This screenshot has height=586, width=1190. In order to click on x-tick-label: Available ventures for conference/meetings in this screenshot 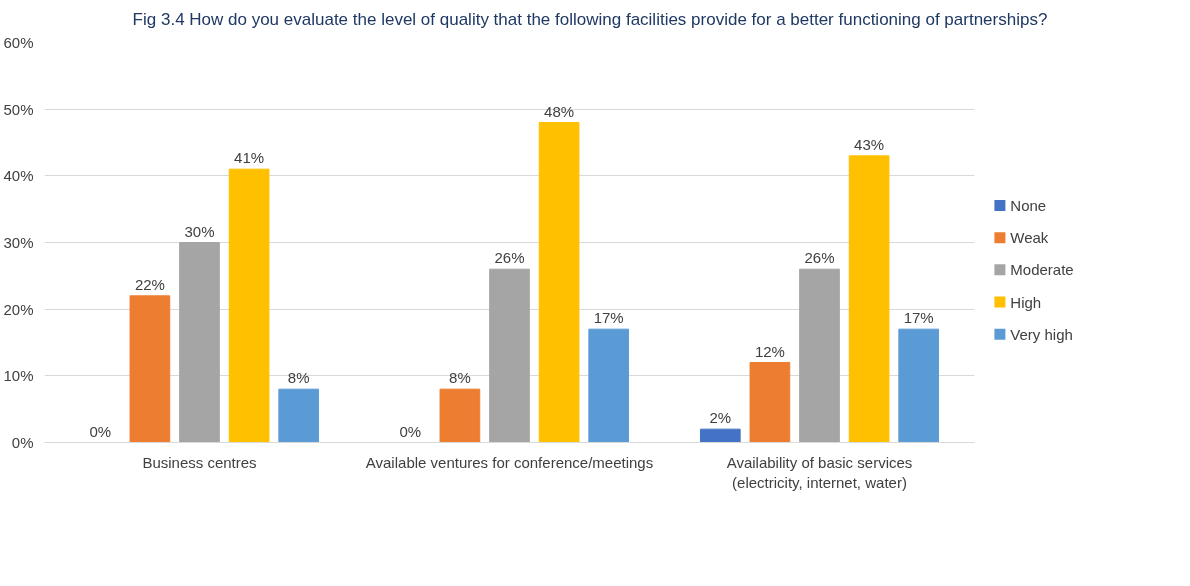, I will do `click(509, 462)`.